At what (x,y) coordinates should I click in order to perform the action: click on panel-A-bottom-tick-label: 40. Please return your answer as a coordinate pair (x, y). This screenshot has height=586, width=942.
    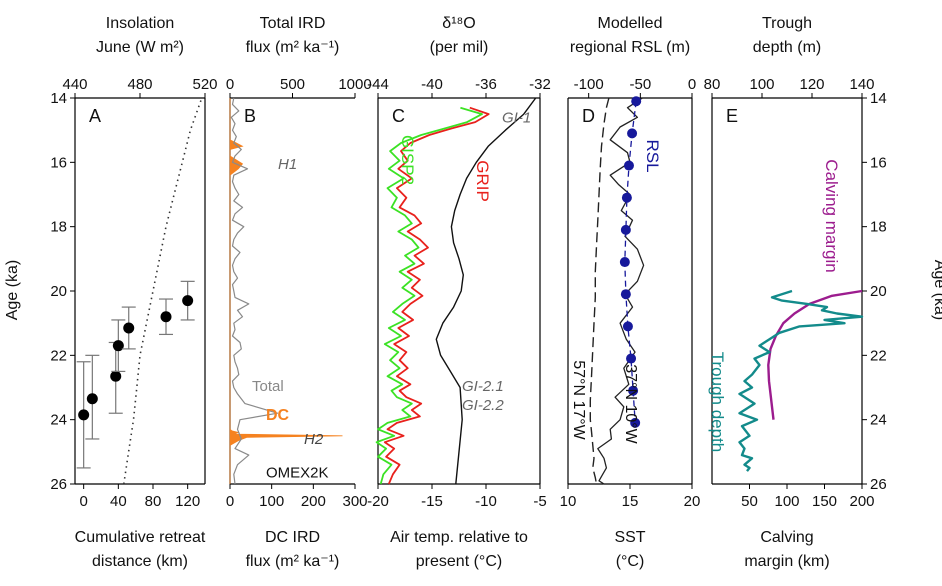
    Looking at the image, I should click on (118, 501).